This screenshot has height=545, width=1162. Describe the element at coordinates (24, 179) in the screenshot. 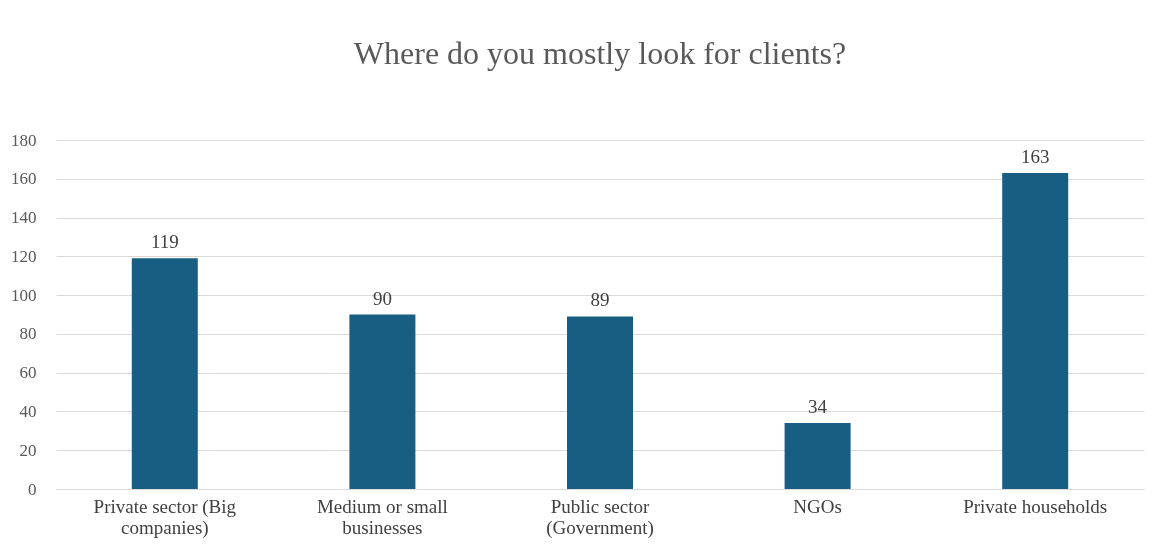

I see `y-tick-label: 160` at that location.